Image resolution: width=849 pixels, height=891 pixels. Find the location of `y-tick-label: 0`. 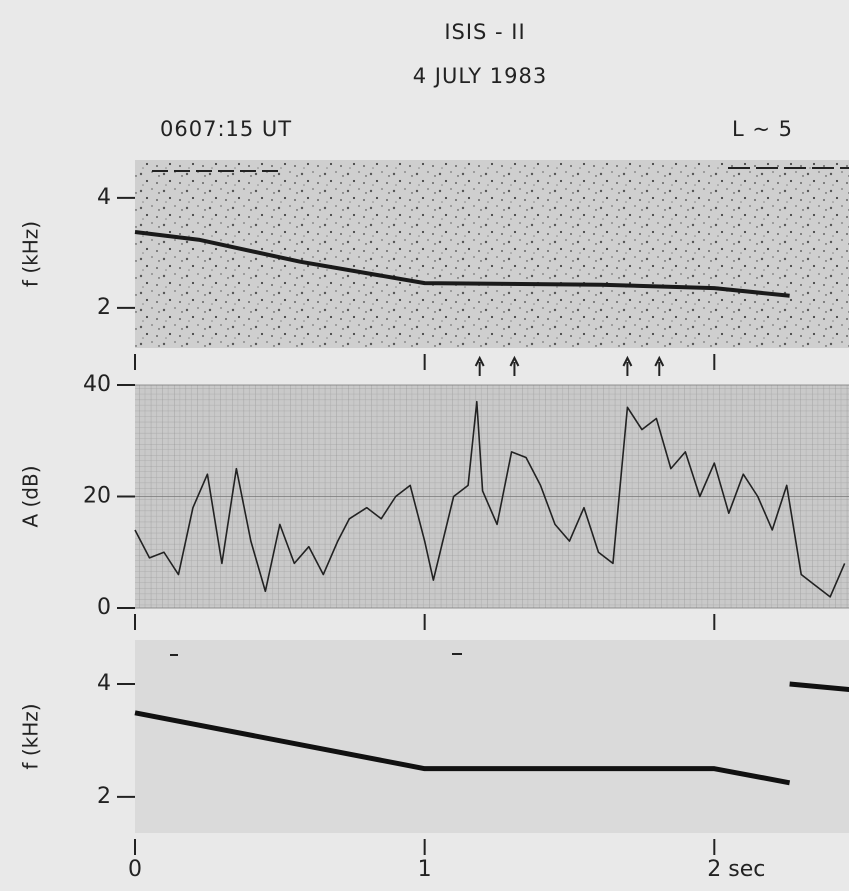

y-tick-label: 0 is located at coordinates (104, 607).